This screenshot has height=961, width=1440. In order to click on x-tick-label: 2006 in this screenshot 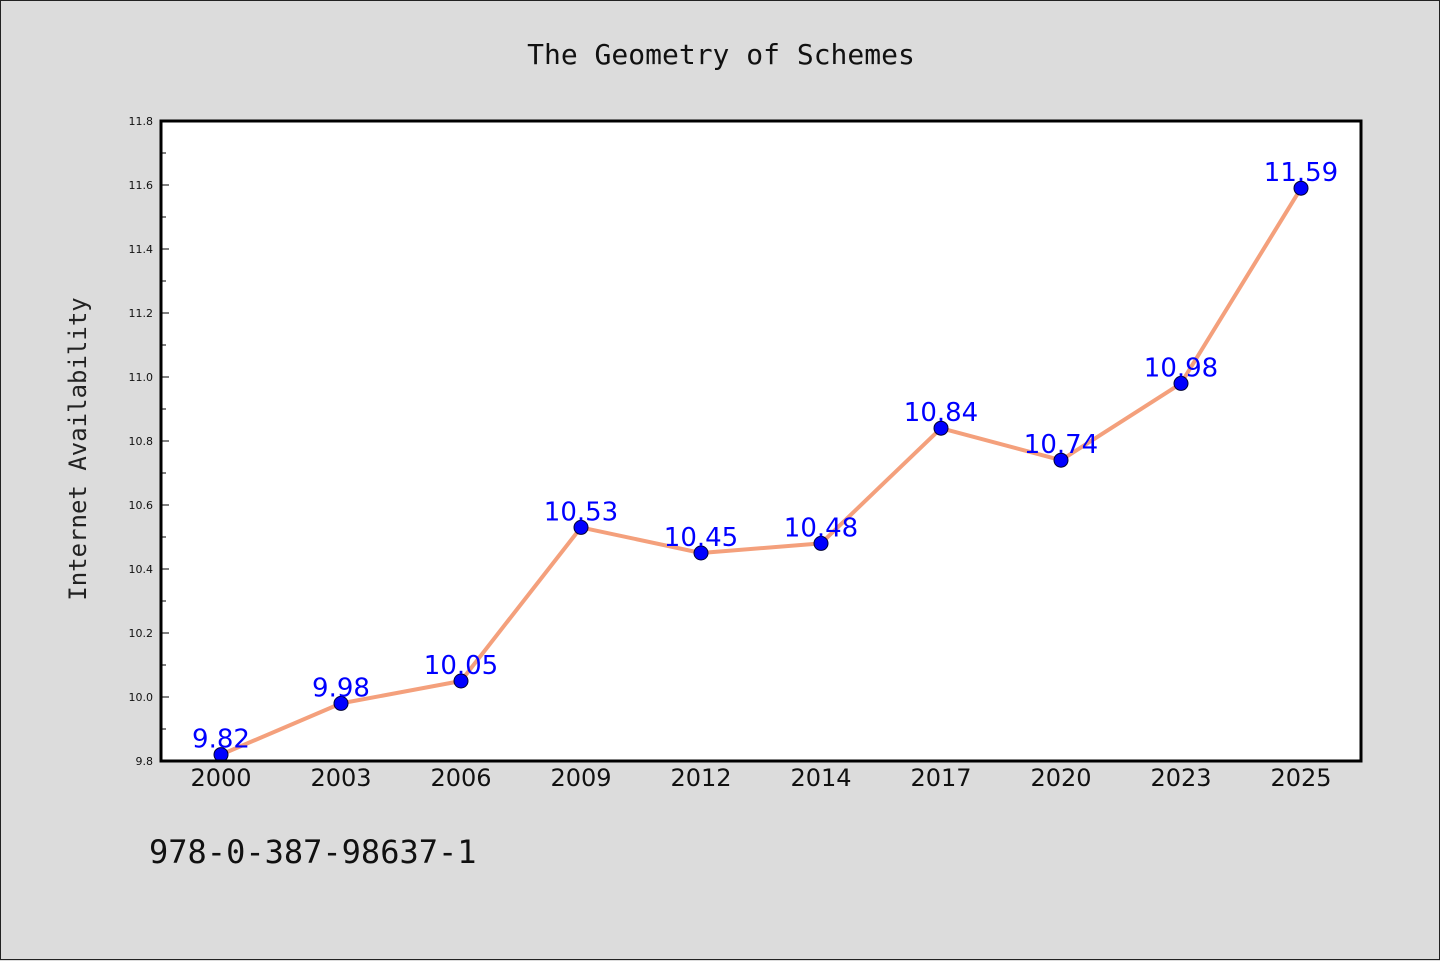, I will do `click(460, 778)`.